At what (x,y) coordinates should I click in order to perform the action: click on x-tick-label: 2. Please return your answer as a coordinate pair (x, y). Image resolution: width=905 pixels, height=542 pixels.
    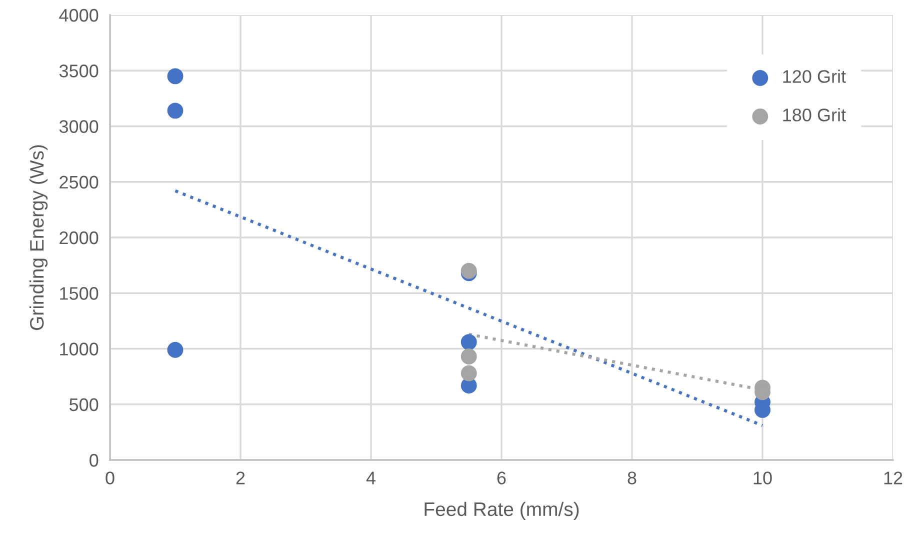
    Looking at the image, I should click on (240, 478).